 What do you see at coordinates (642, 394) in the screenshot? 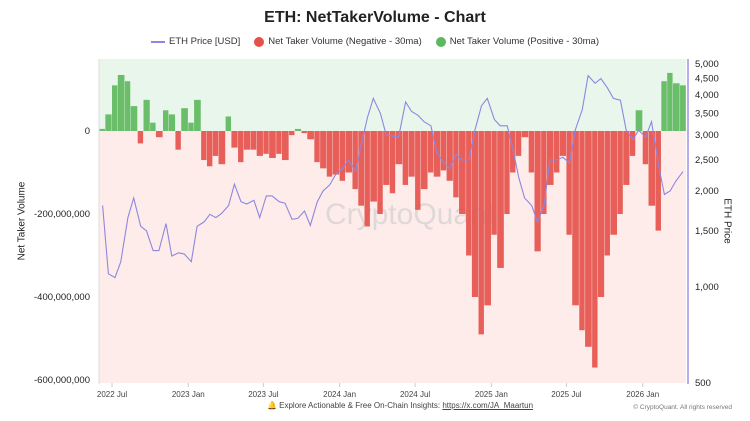
I see `x-tick-label: 2026 Jan` at bounding box center [642, 394].